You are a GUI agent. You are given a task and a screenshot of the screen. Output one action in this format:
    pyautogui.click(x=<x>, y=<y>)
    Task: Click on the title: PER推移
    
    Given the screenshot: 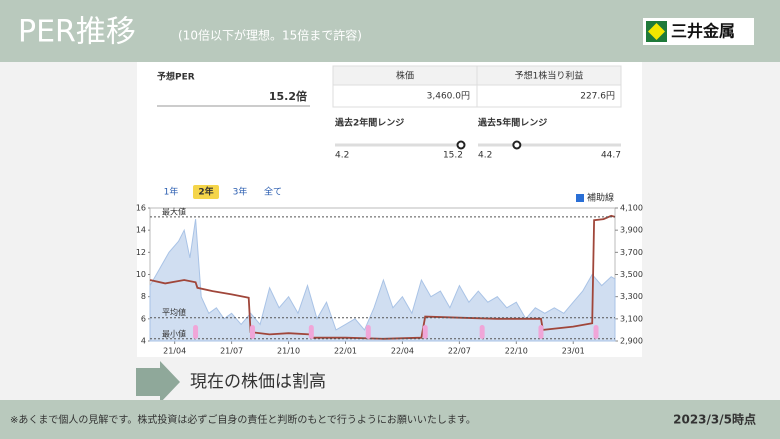 What is the action you would take?
    pyautogui.click(x=77, y=32)
    